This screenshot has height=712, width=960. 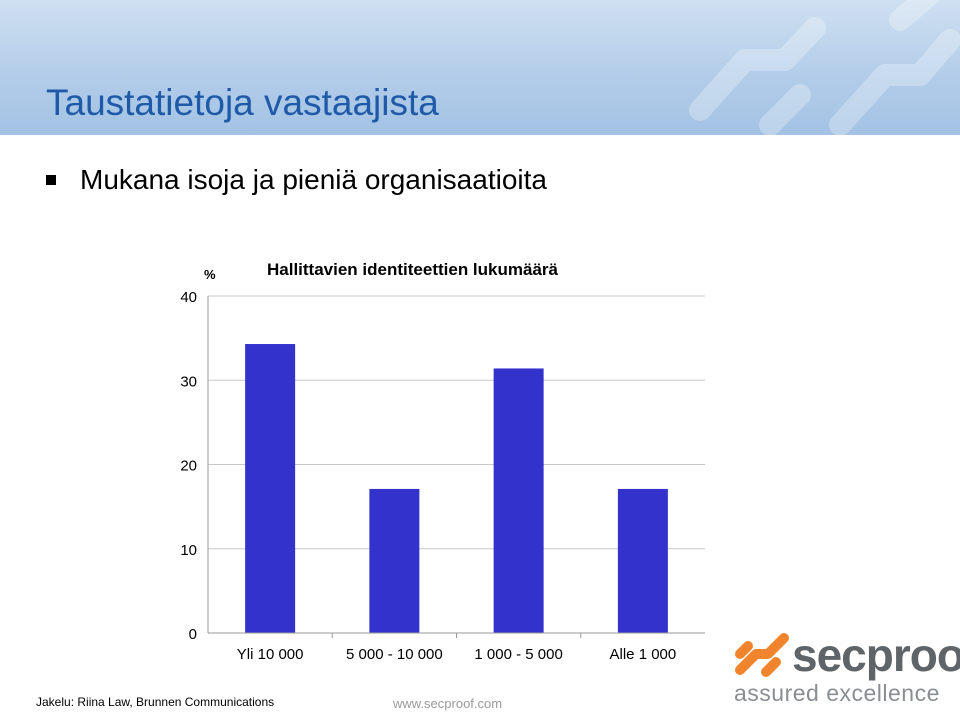 I want to click on x-tick-label-1: 5 000 - 10 000, so click(x=394, y=654).